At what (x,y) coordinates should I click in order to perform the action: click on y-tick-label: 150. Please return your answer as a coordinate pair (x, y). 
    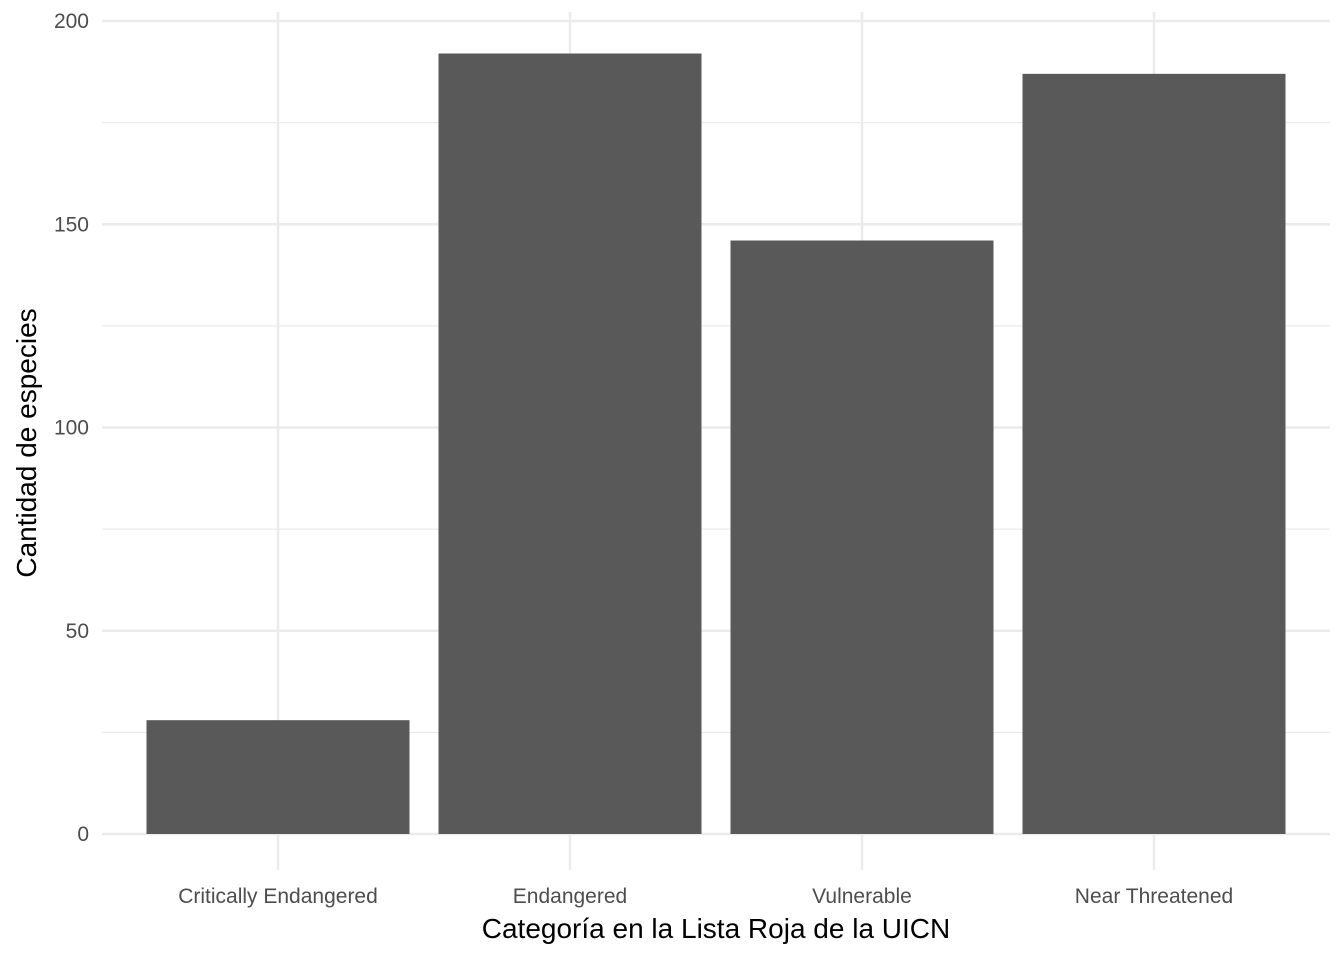
    Looking at the image, I should click on (71, 224).